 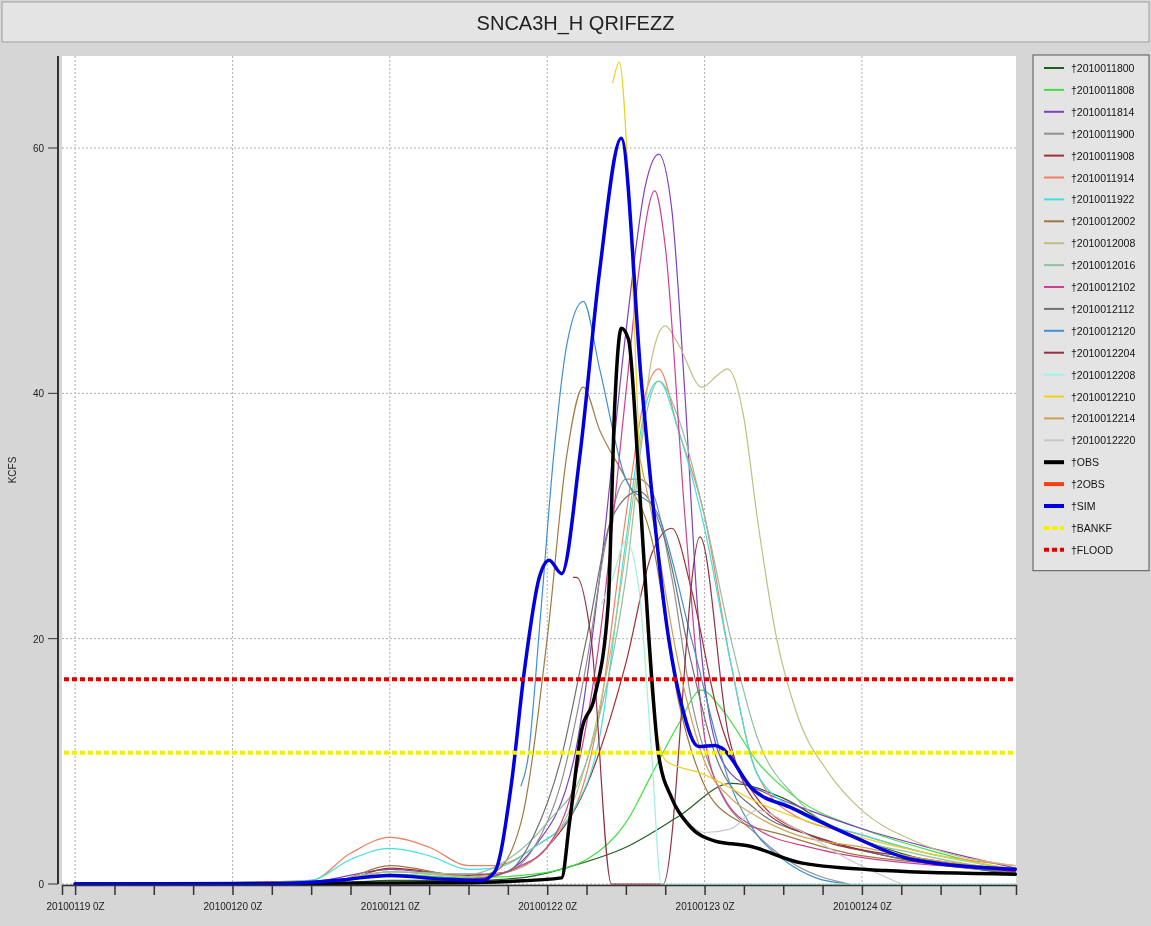 I want to click on x-tick-label: 20100123 0Z, so click(x=705, y=906).